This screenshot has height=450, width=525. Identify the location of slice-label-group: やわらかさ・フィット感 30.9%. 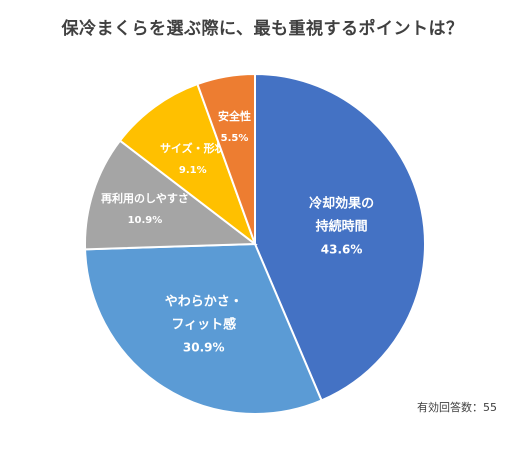
(204, 325).